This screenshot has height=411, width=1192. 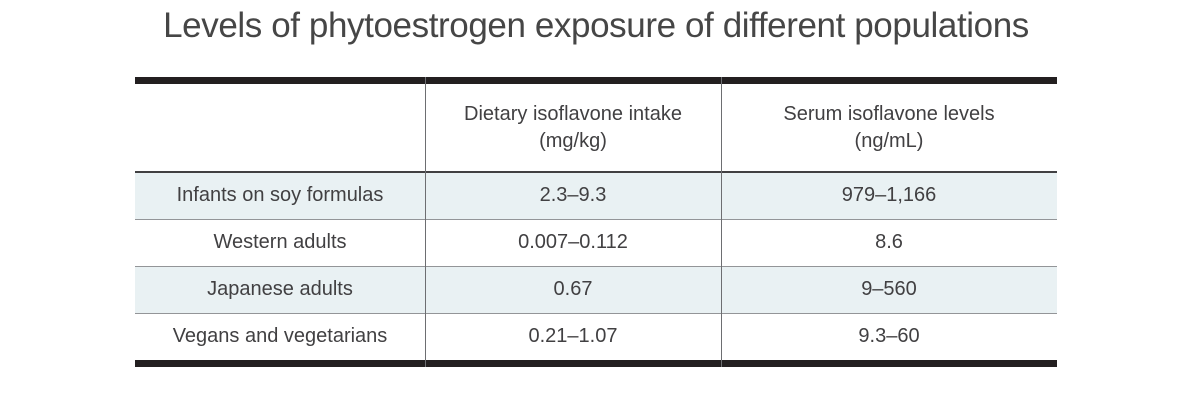 What do you see at coordinates (280, 336) in the screenshot?
I see `cell-population: Vegans and vegetarians` at bounding box center [280, 336].